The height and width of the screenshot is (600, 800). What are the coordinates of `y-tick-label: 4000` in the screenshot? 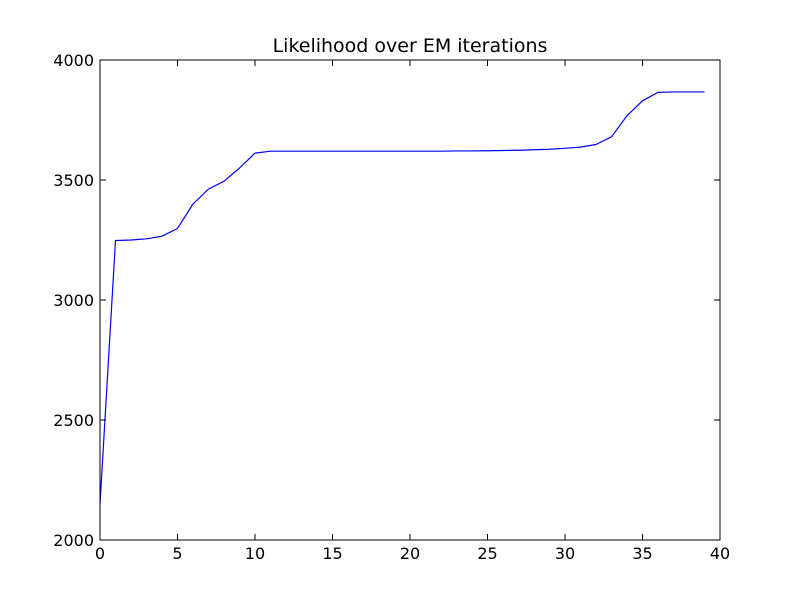 It's located at (73, 60).